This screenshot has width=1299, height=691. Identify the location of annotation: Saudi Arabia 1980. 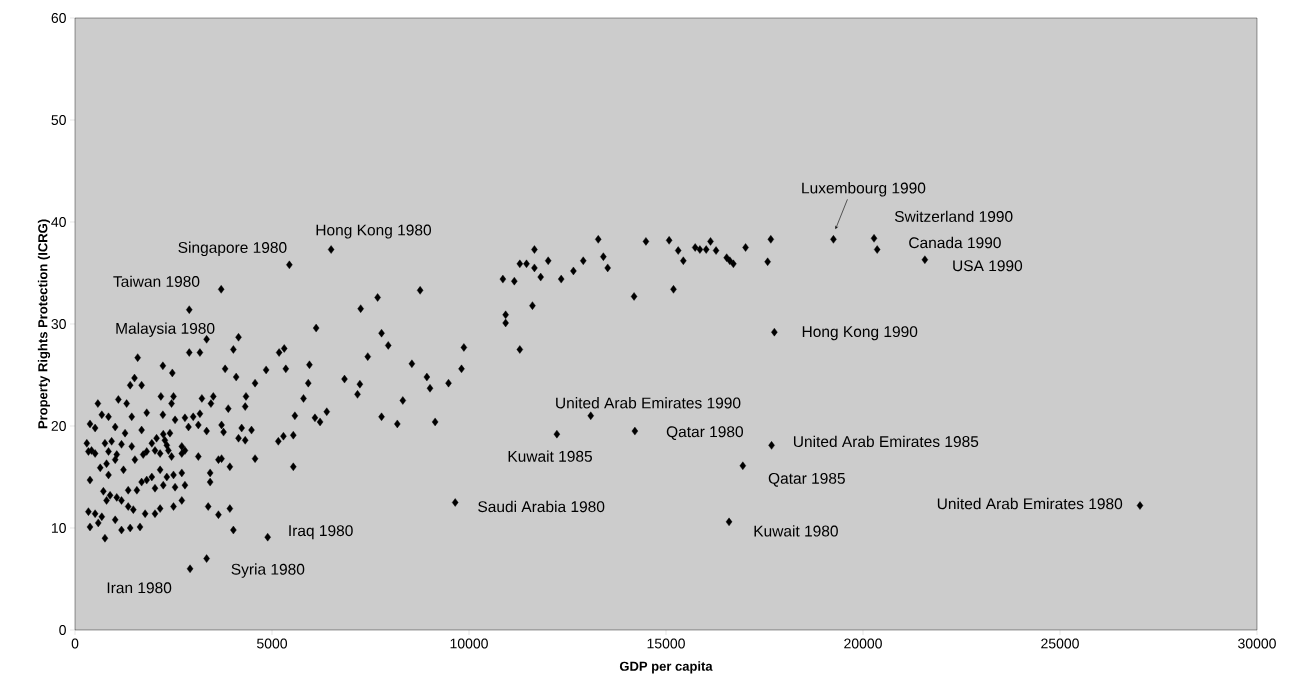
(541, 506).